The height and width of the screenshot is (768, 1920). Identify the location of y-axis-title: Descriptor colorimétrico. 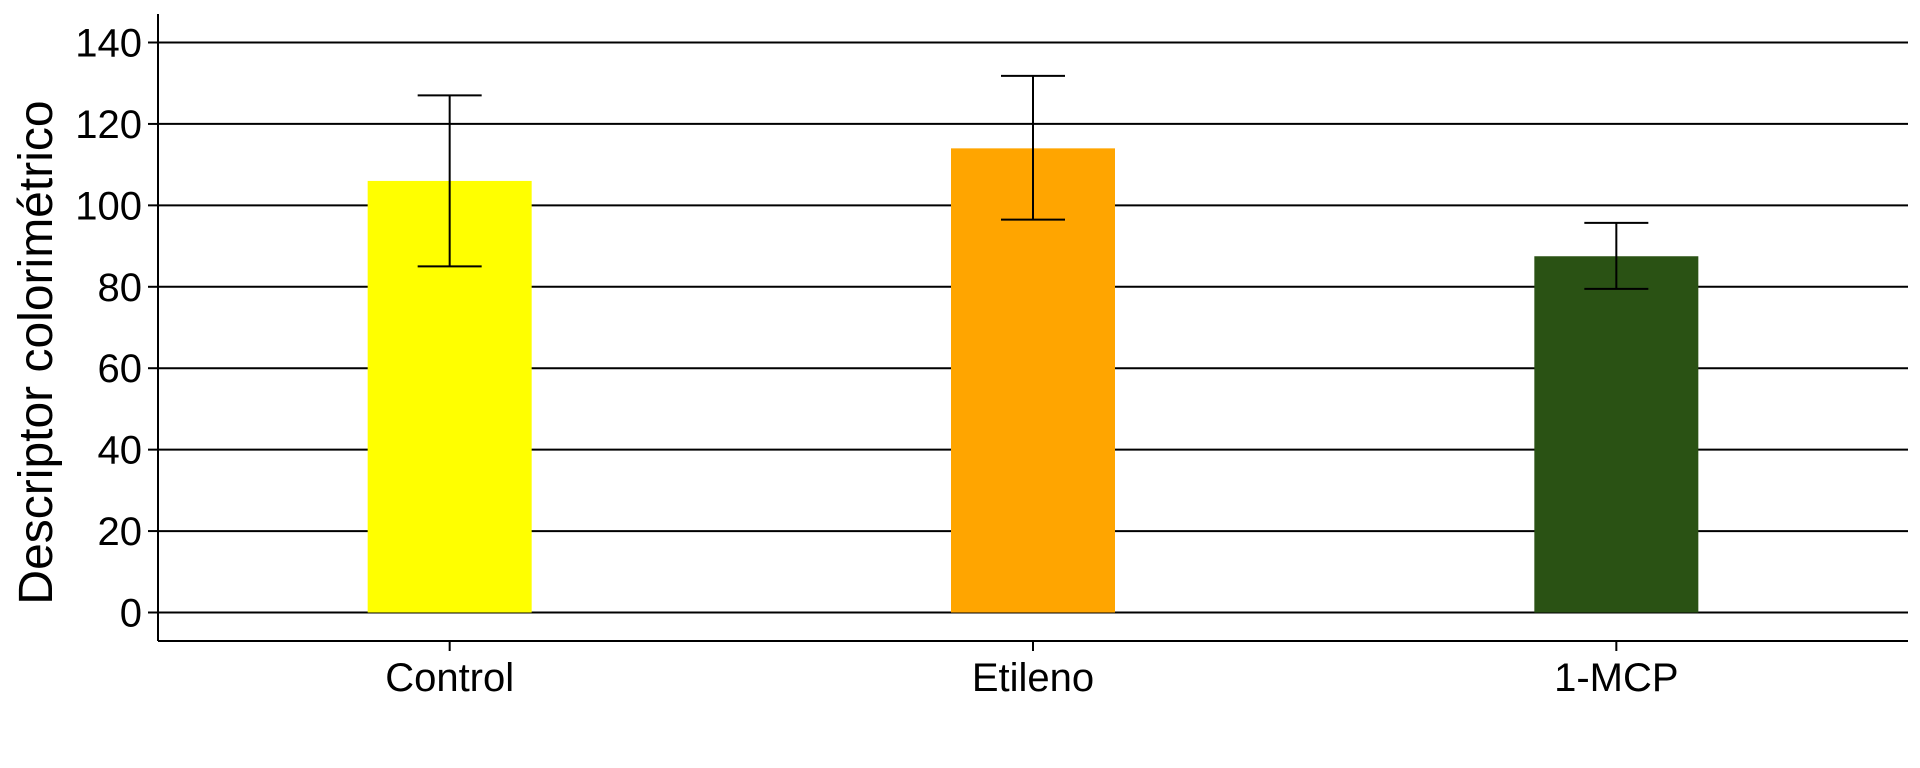
(36, 352).